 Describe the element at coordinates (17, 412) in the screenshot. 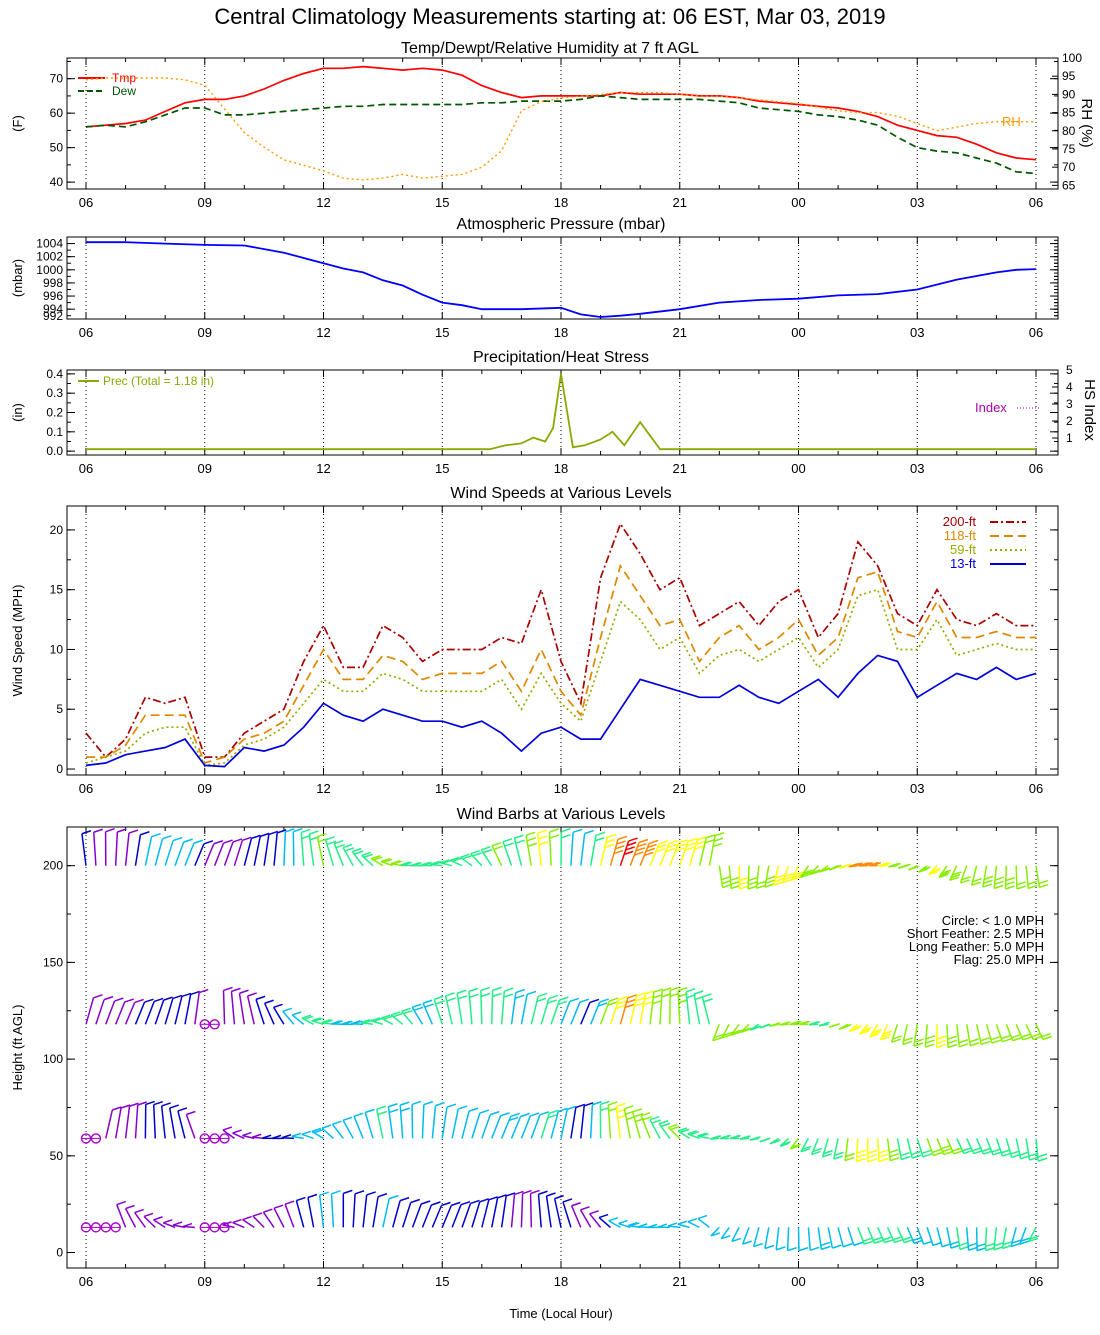

I see `precip-ylabel: (in)` at that location.